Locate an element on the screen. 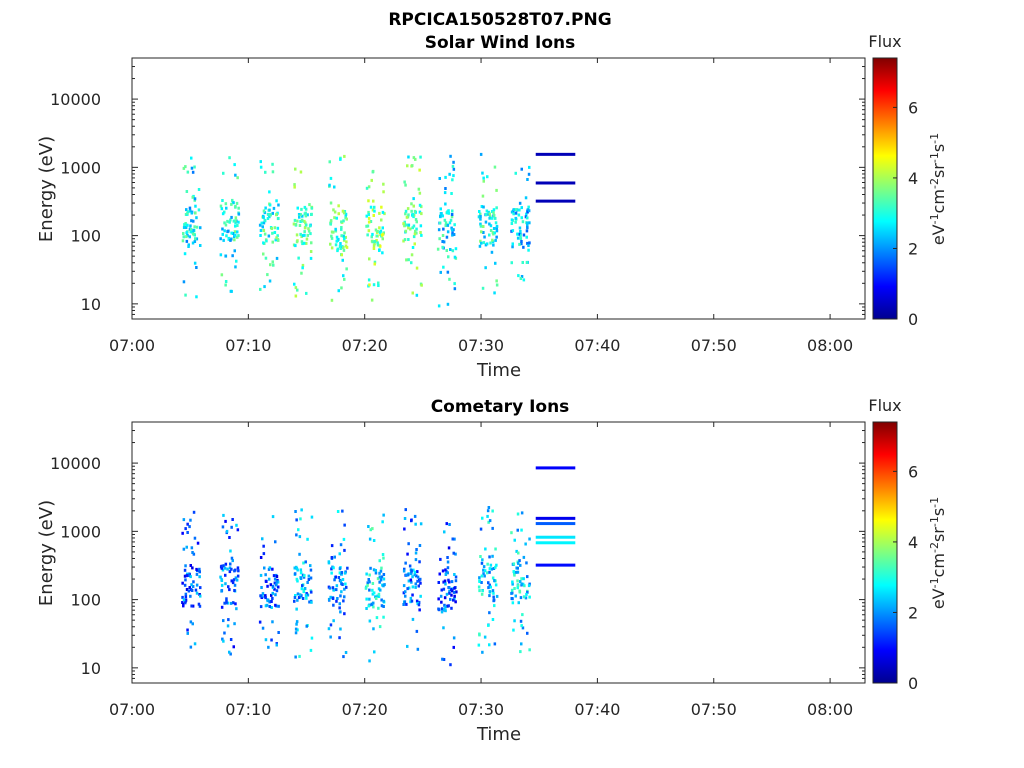  y-axis-label: Energy (eV) is located at coordinates (46, 189).